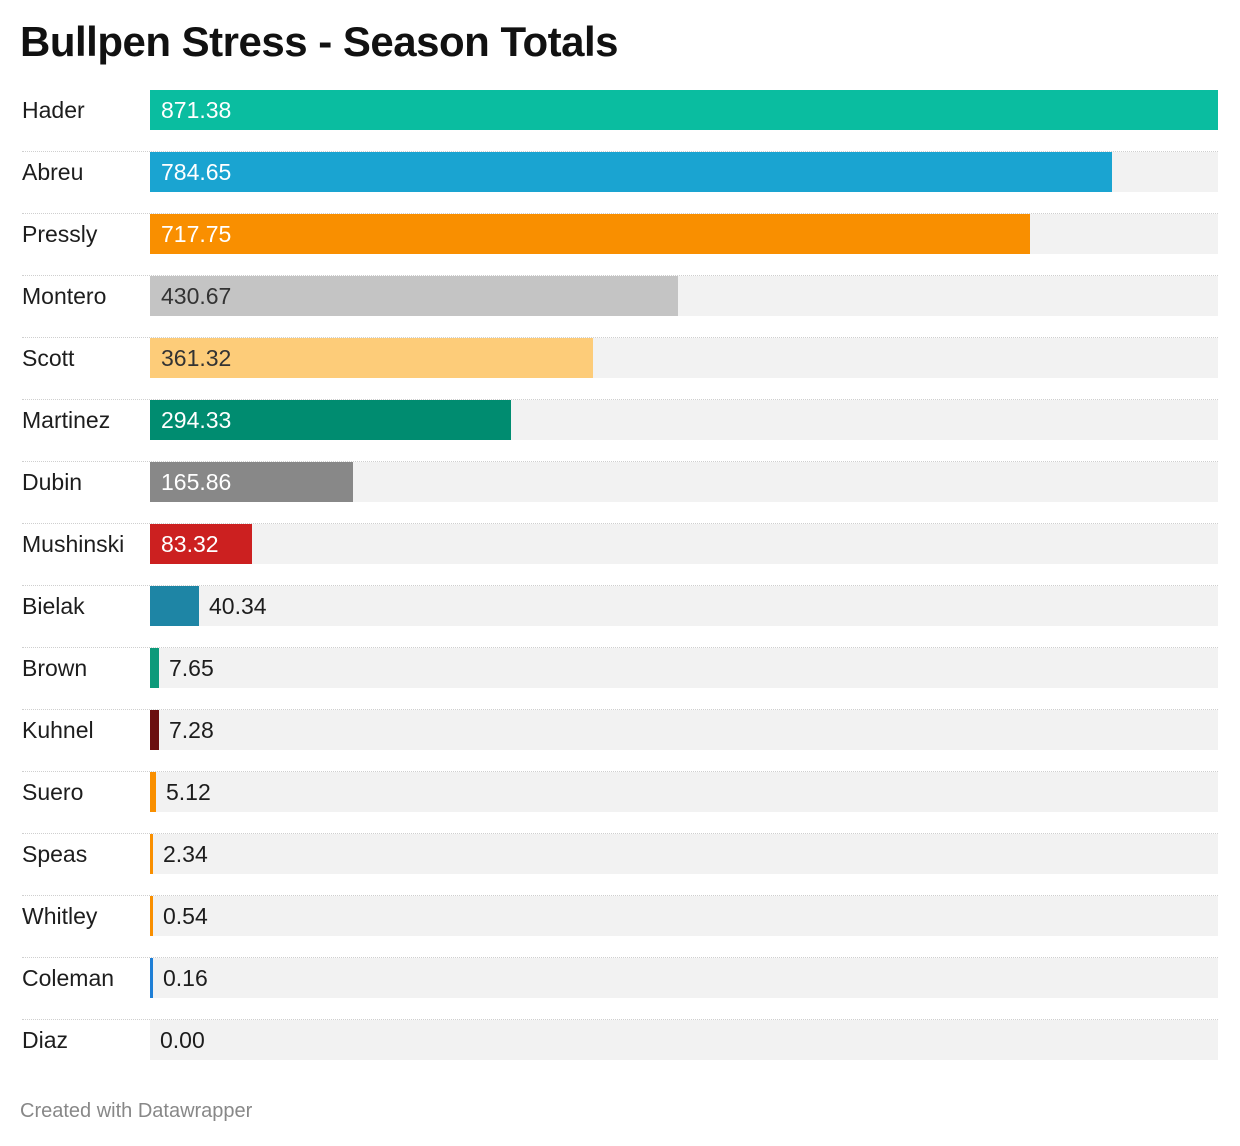  I want to click on bar-track: 7.28, so click(684, 730).